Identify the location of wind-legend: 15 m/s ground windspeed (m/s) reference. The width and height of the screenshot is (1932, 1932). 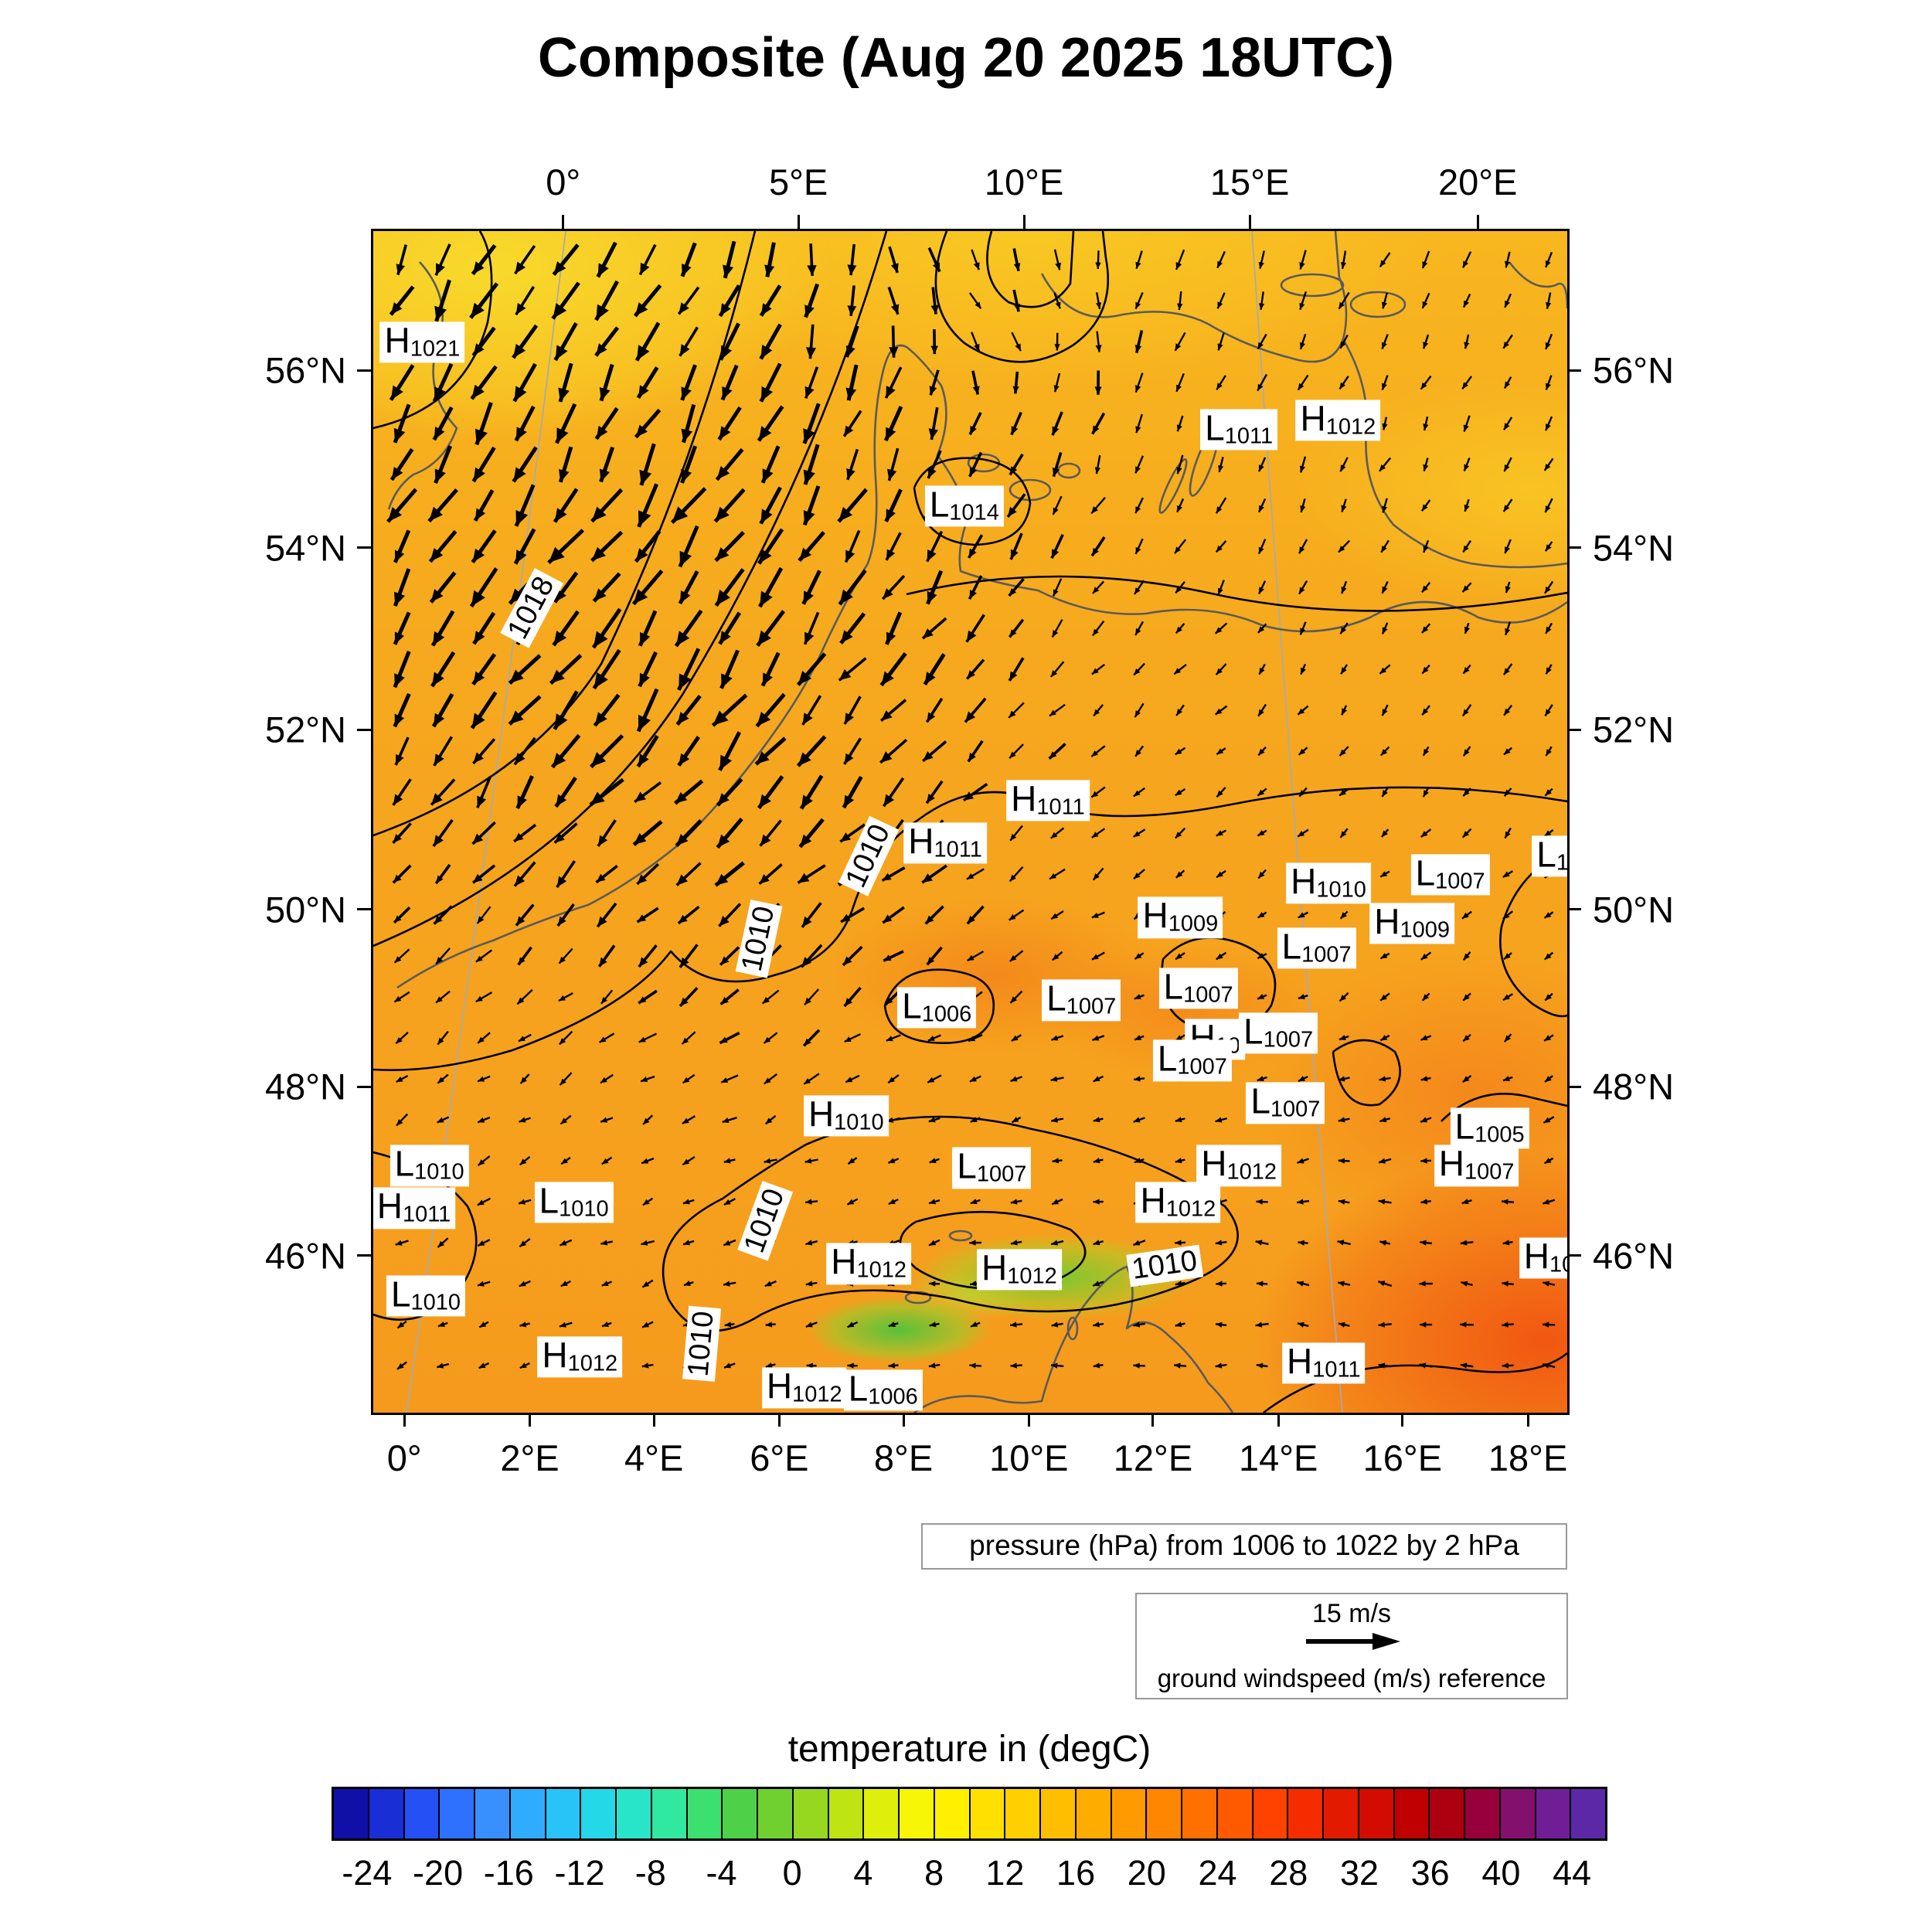
(1352, 1646).